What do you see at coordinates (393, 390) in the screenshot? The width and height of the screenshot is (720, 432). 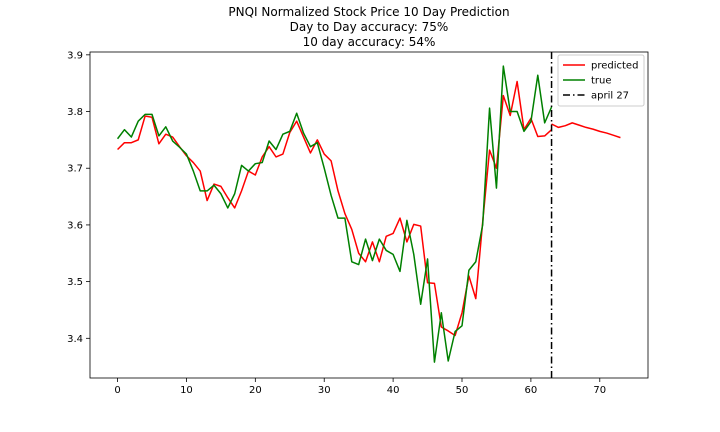 I see `x-tick-label: 40` at bounding box center [393, 390].